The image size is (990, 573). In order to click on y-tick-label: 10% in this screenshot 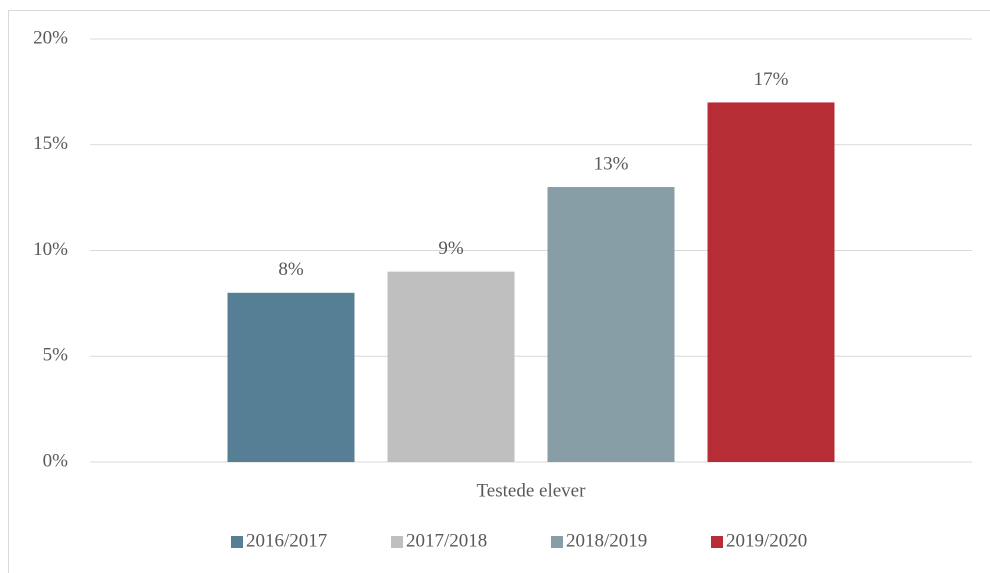, I will do `click(50, 249)`.